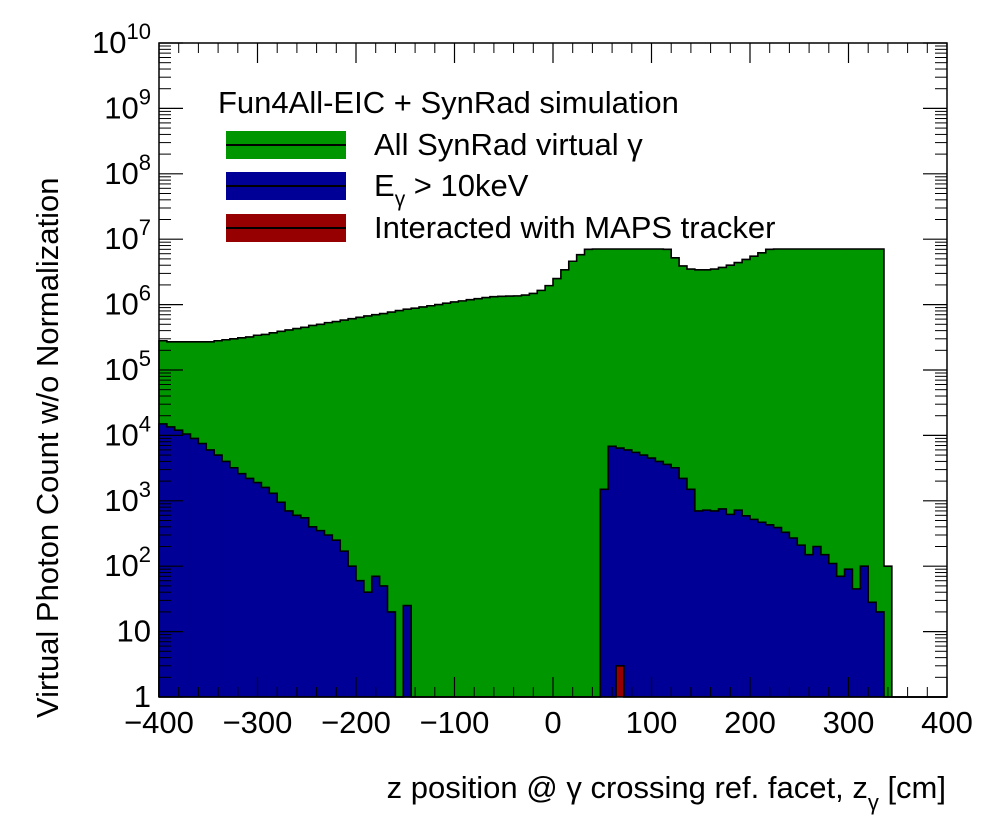 The width and height of the screenshot is (996, 832). What do you see at coordinates (127, 497) in the screenshot?
I see `y-tick-label: 10³` at bounding box center [127, 497].